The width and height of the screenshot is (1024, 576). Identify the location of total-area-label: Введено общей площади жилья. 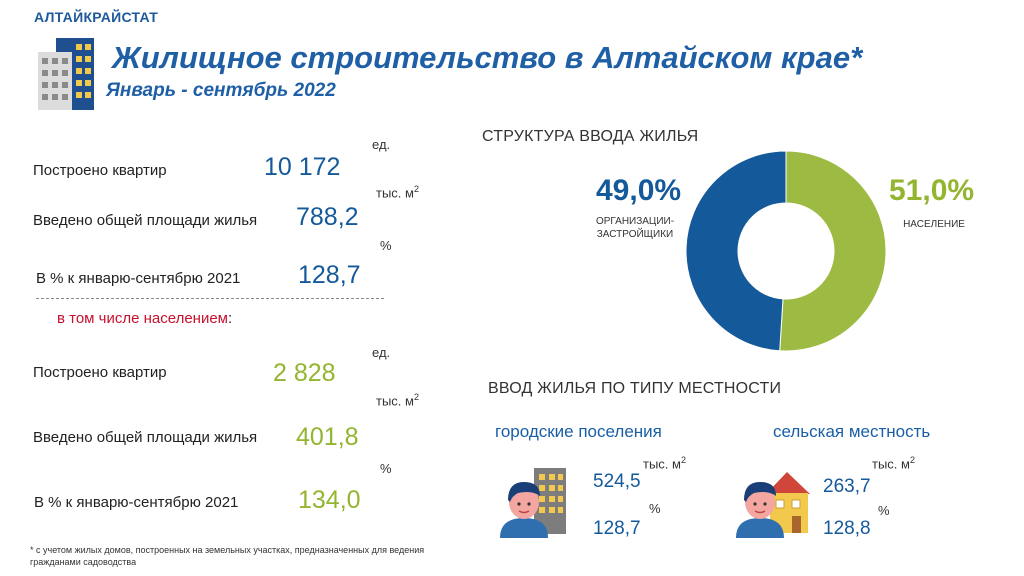
(145, 220).